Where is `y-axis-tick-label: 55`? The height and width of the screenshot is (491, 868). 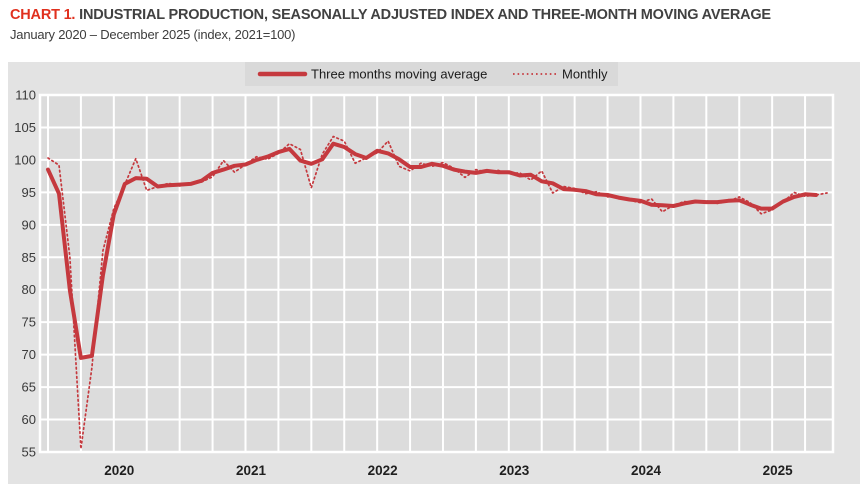
y-axis-tick-label: 55 is located at coordinates (29, 452).